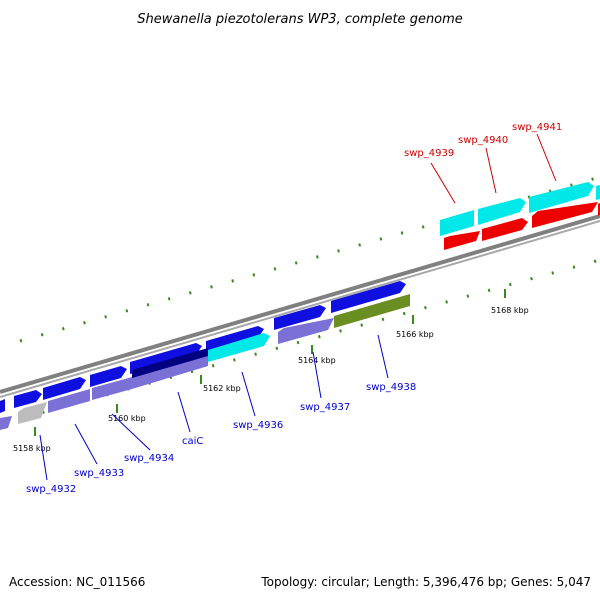  I want to click on scale-label-5162: 5162 kbp, so click(222, 388).